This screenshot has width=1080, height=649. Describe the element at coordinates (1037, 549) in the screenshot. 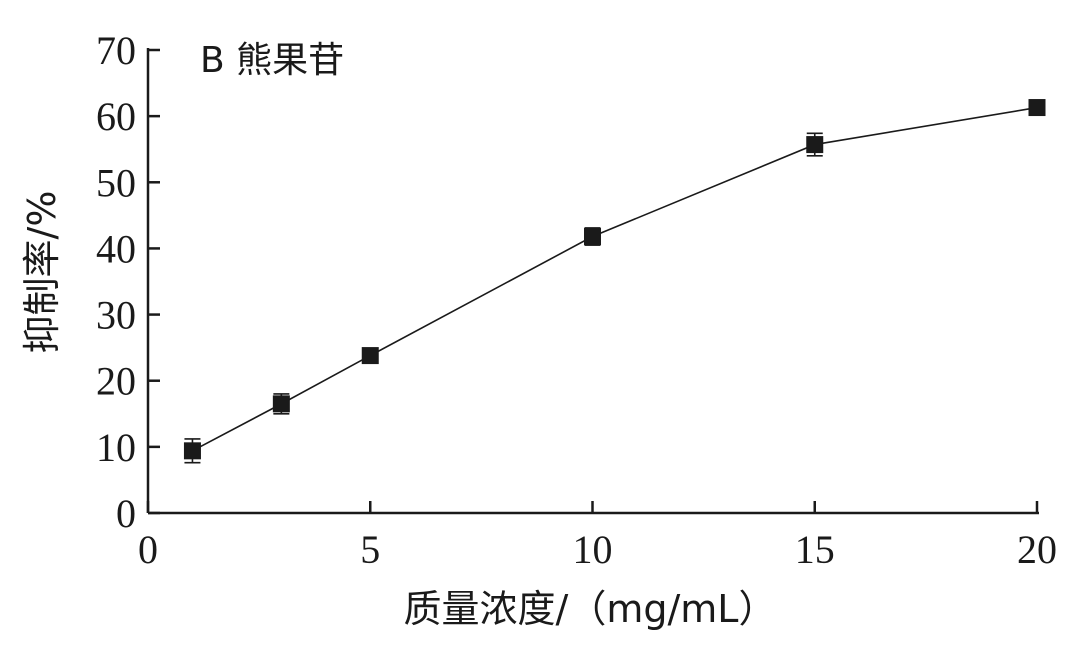

I see `x-tick-label: 20` at that location.